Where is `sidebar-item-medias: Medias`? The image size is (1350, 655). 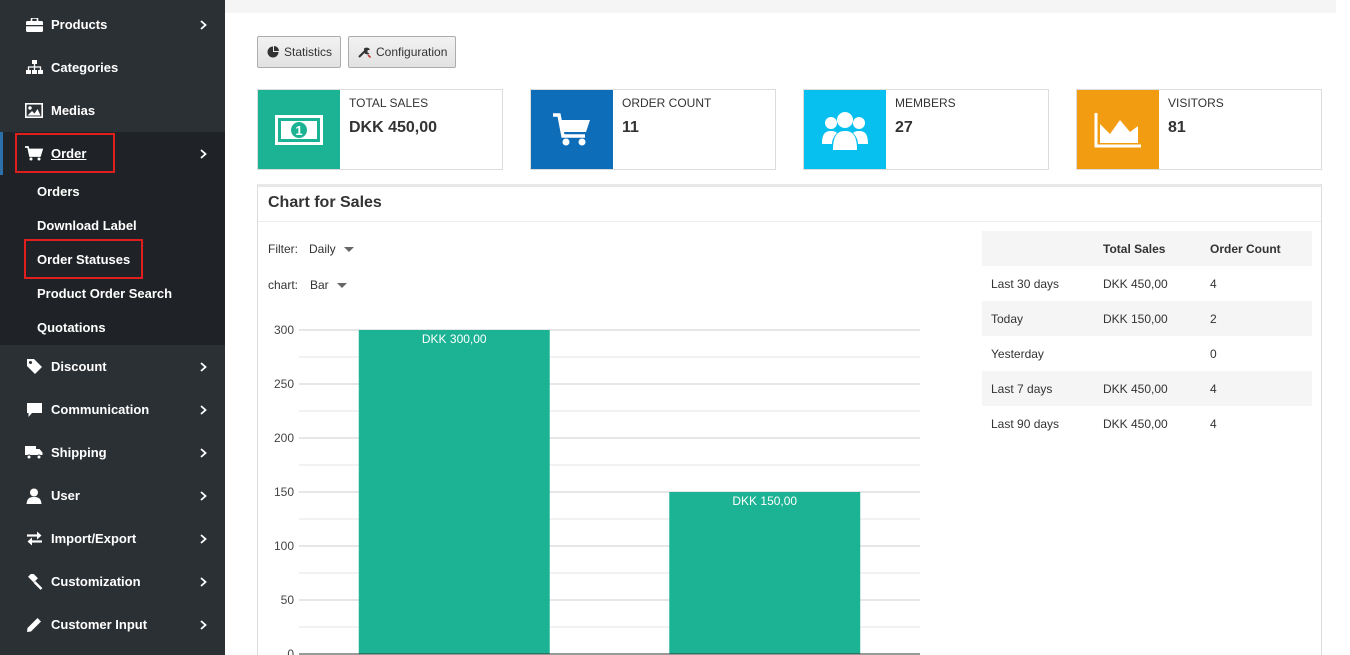 sidebar-item-medias: Medias is located at coordinates (112, 110).